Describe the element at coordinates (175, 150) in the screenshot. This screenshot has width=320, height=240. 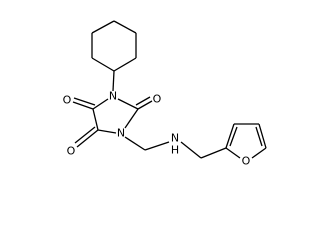
I see `atom-label: H` at that location.